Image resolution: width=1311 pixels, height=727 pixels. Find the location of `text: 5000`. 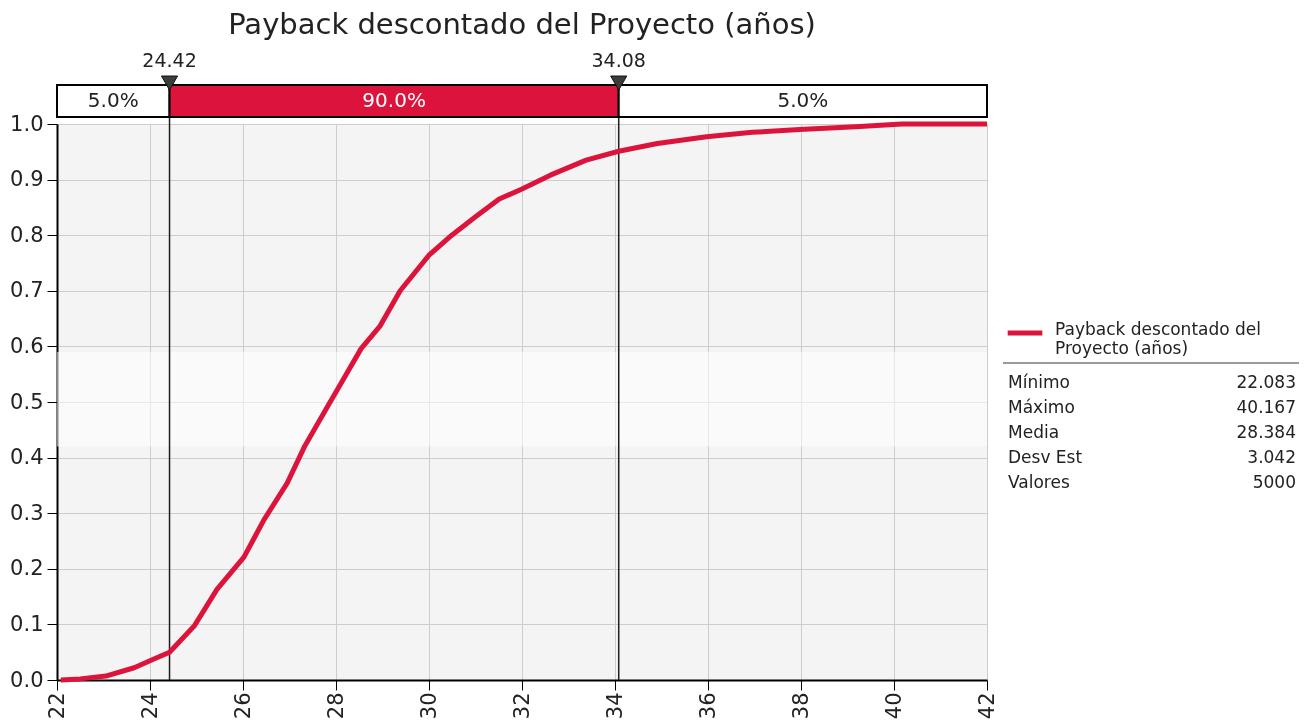

text: 5000 is located at coordinates (1274, 482).